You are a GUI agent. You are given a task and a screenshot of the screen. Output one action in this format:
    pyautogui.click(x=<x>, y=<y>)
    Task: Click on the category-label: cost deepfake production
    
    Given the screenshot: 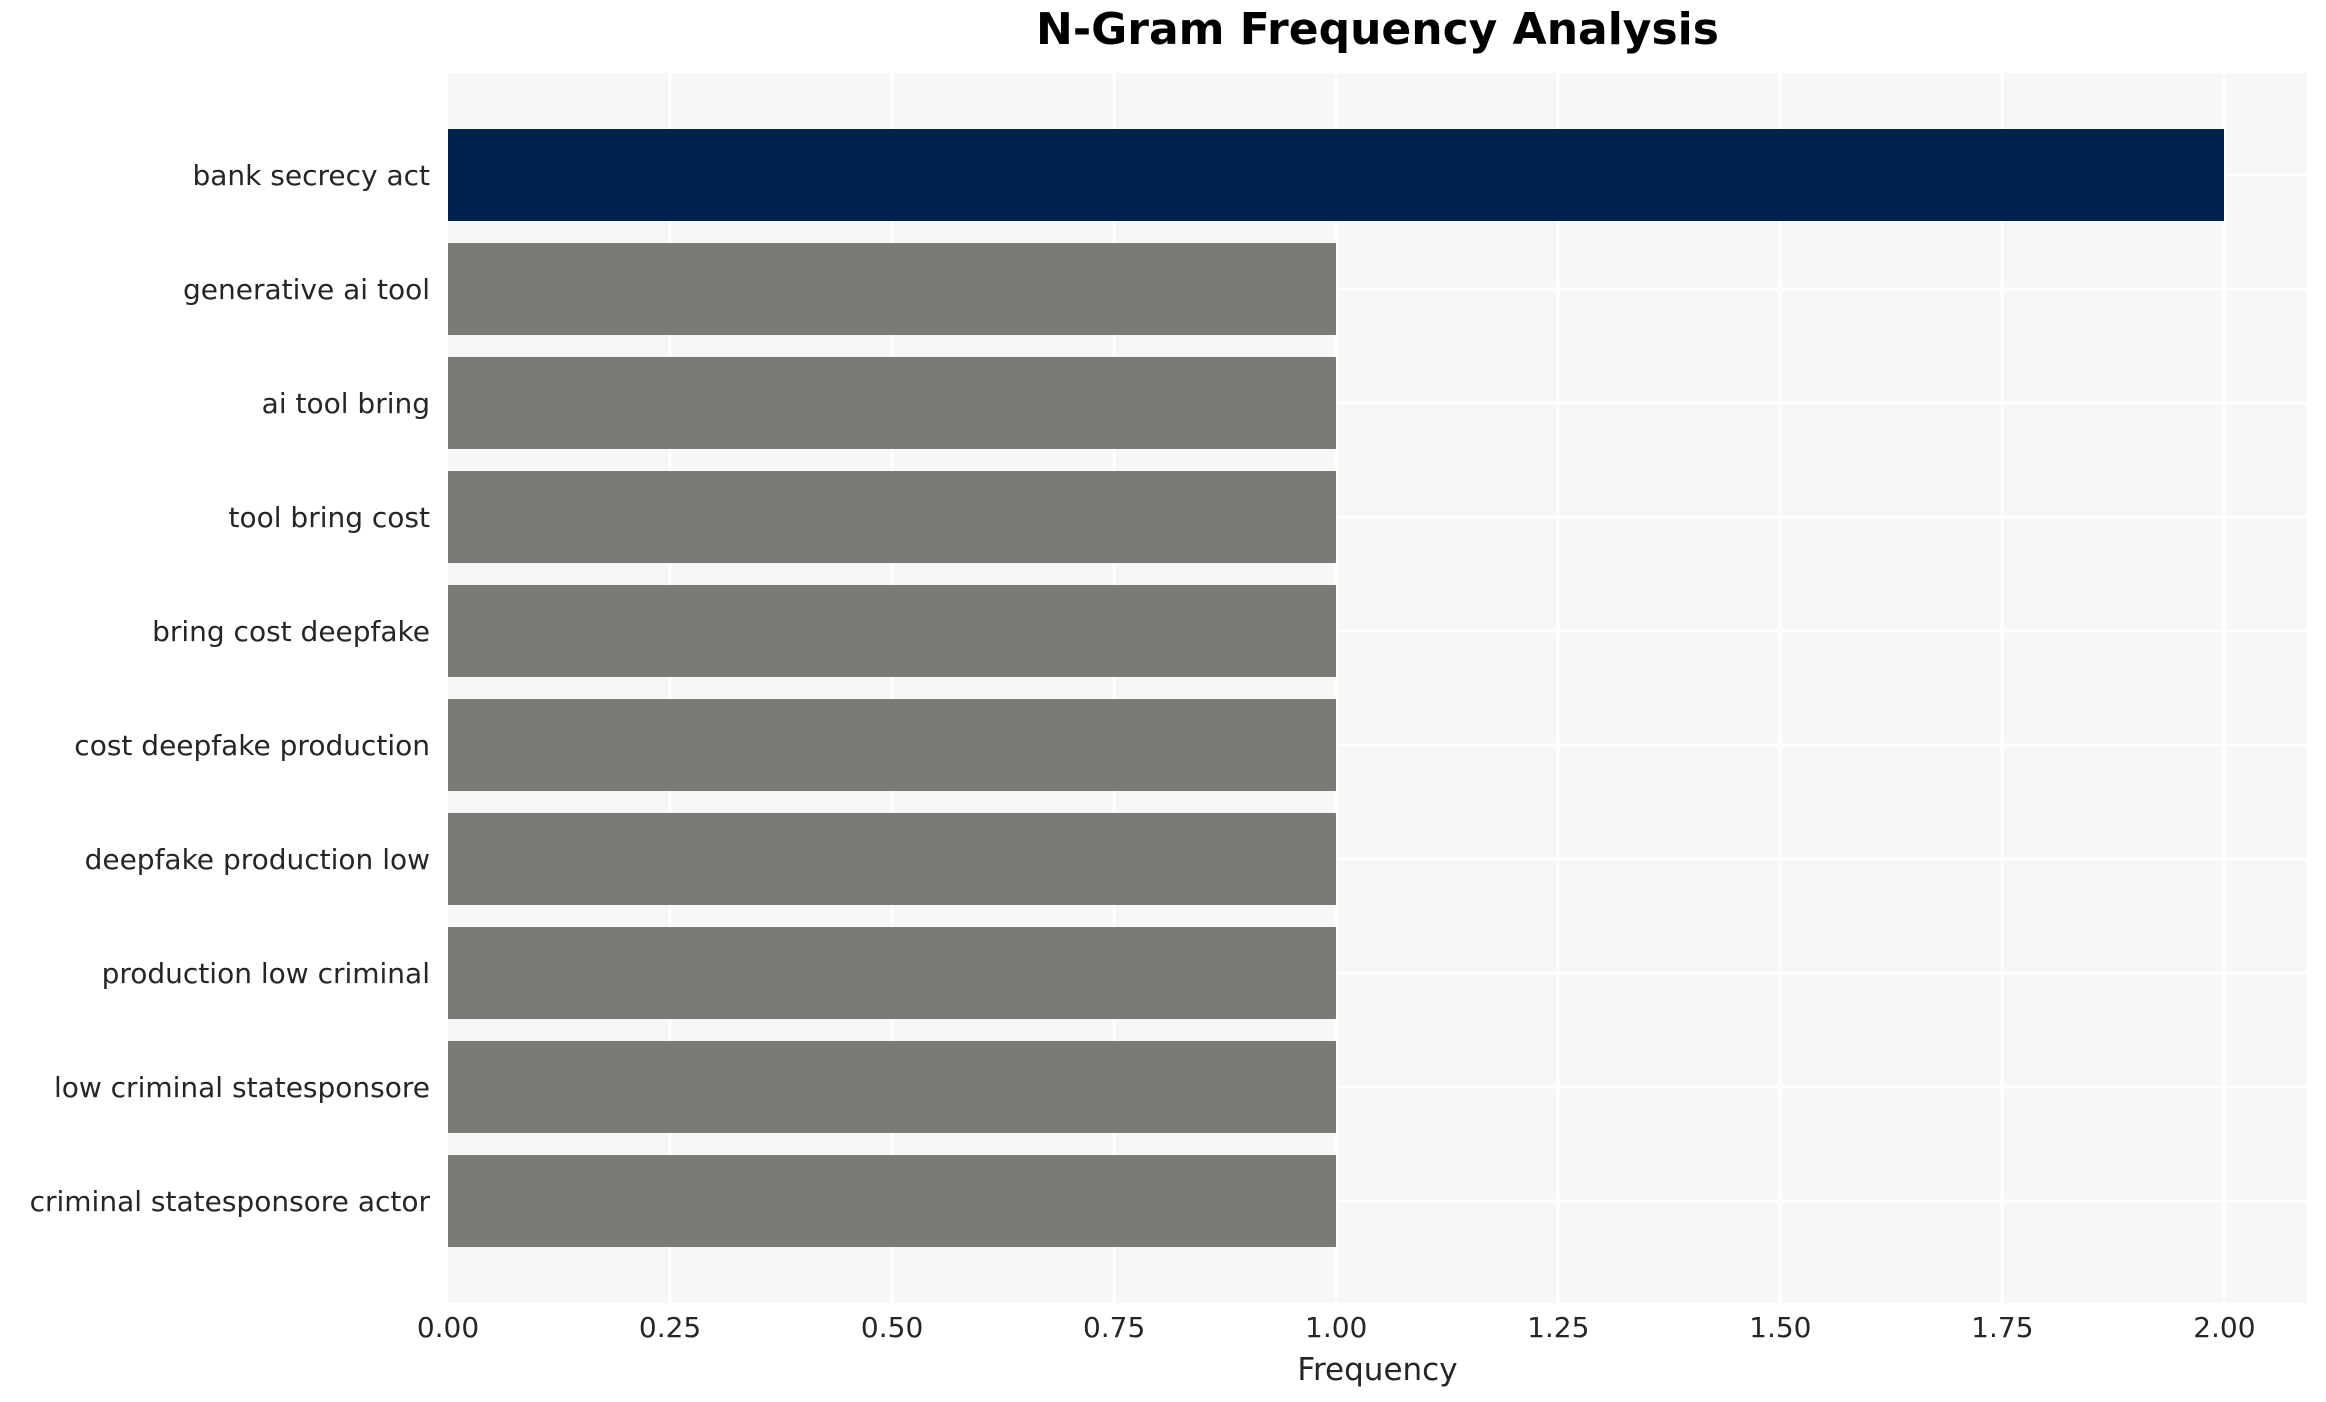 What is the action you would take?
    pyautogui.click(x=252, y=745)
    